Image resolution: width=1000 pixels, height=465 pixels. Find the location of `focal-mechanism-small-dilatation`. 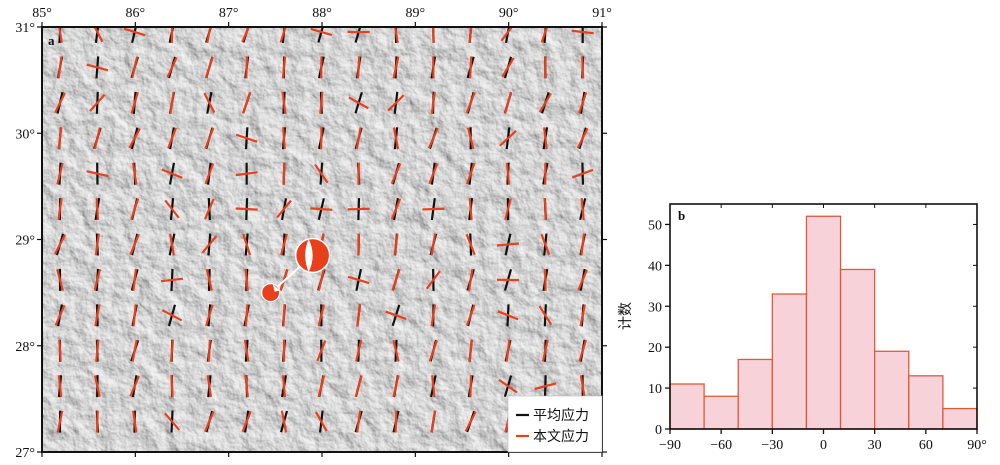

focal-mechanism-small-dilatation is located at coordinates (276, 287).